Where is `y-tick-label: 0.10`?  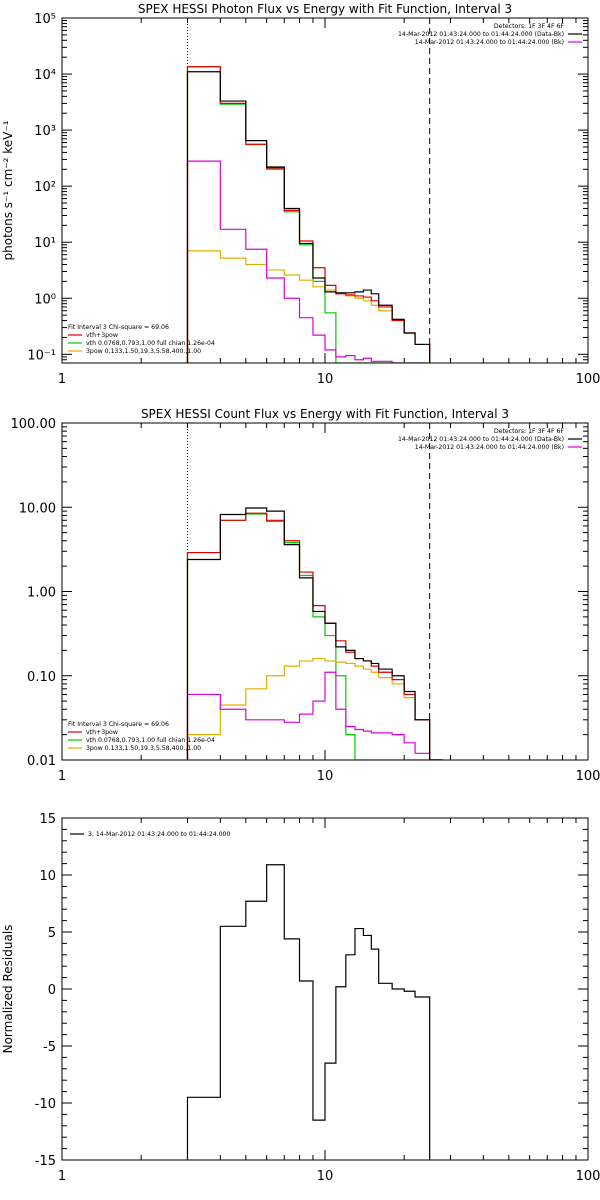
y-tick-label: 0.10 is located at coordinates (41, 677).